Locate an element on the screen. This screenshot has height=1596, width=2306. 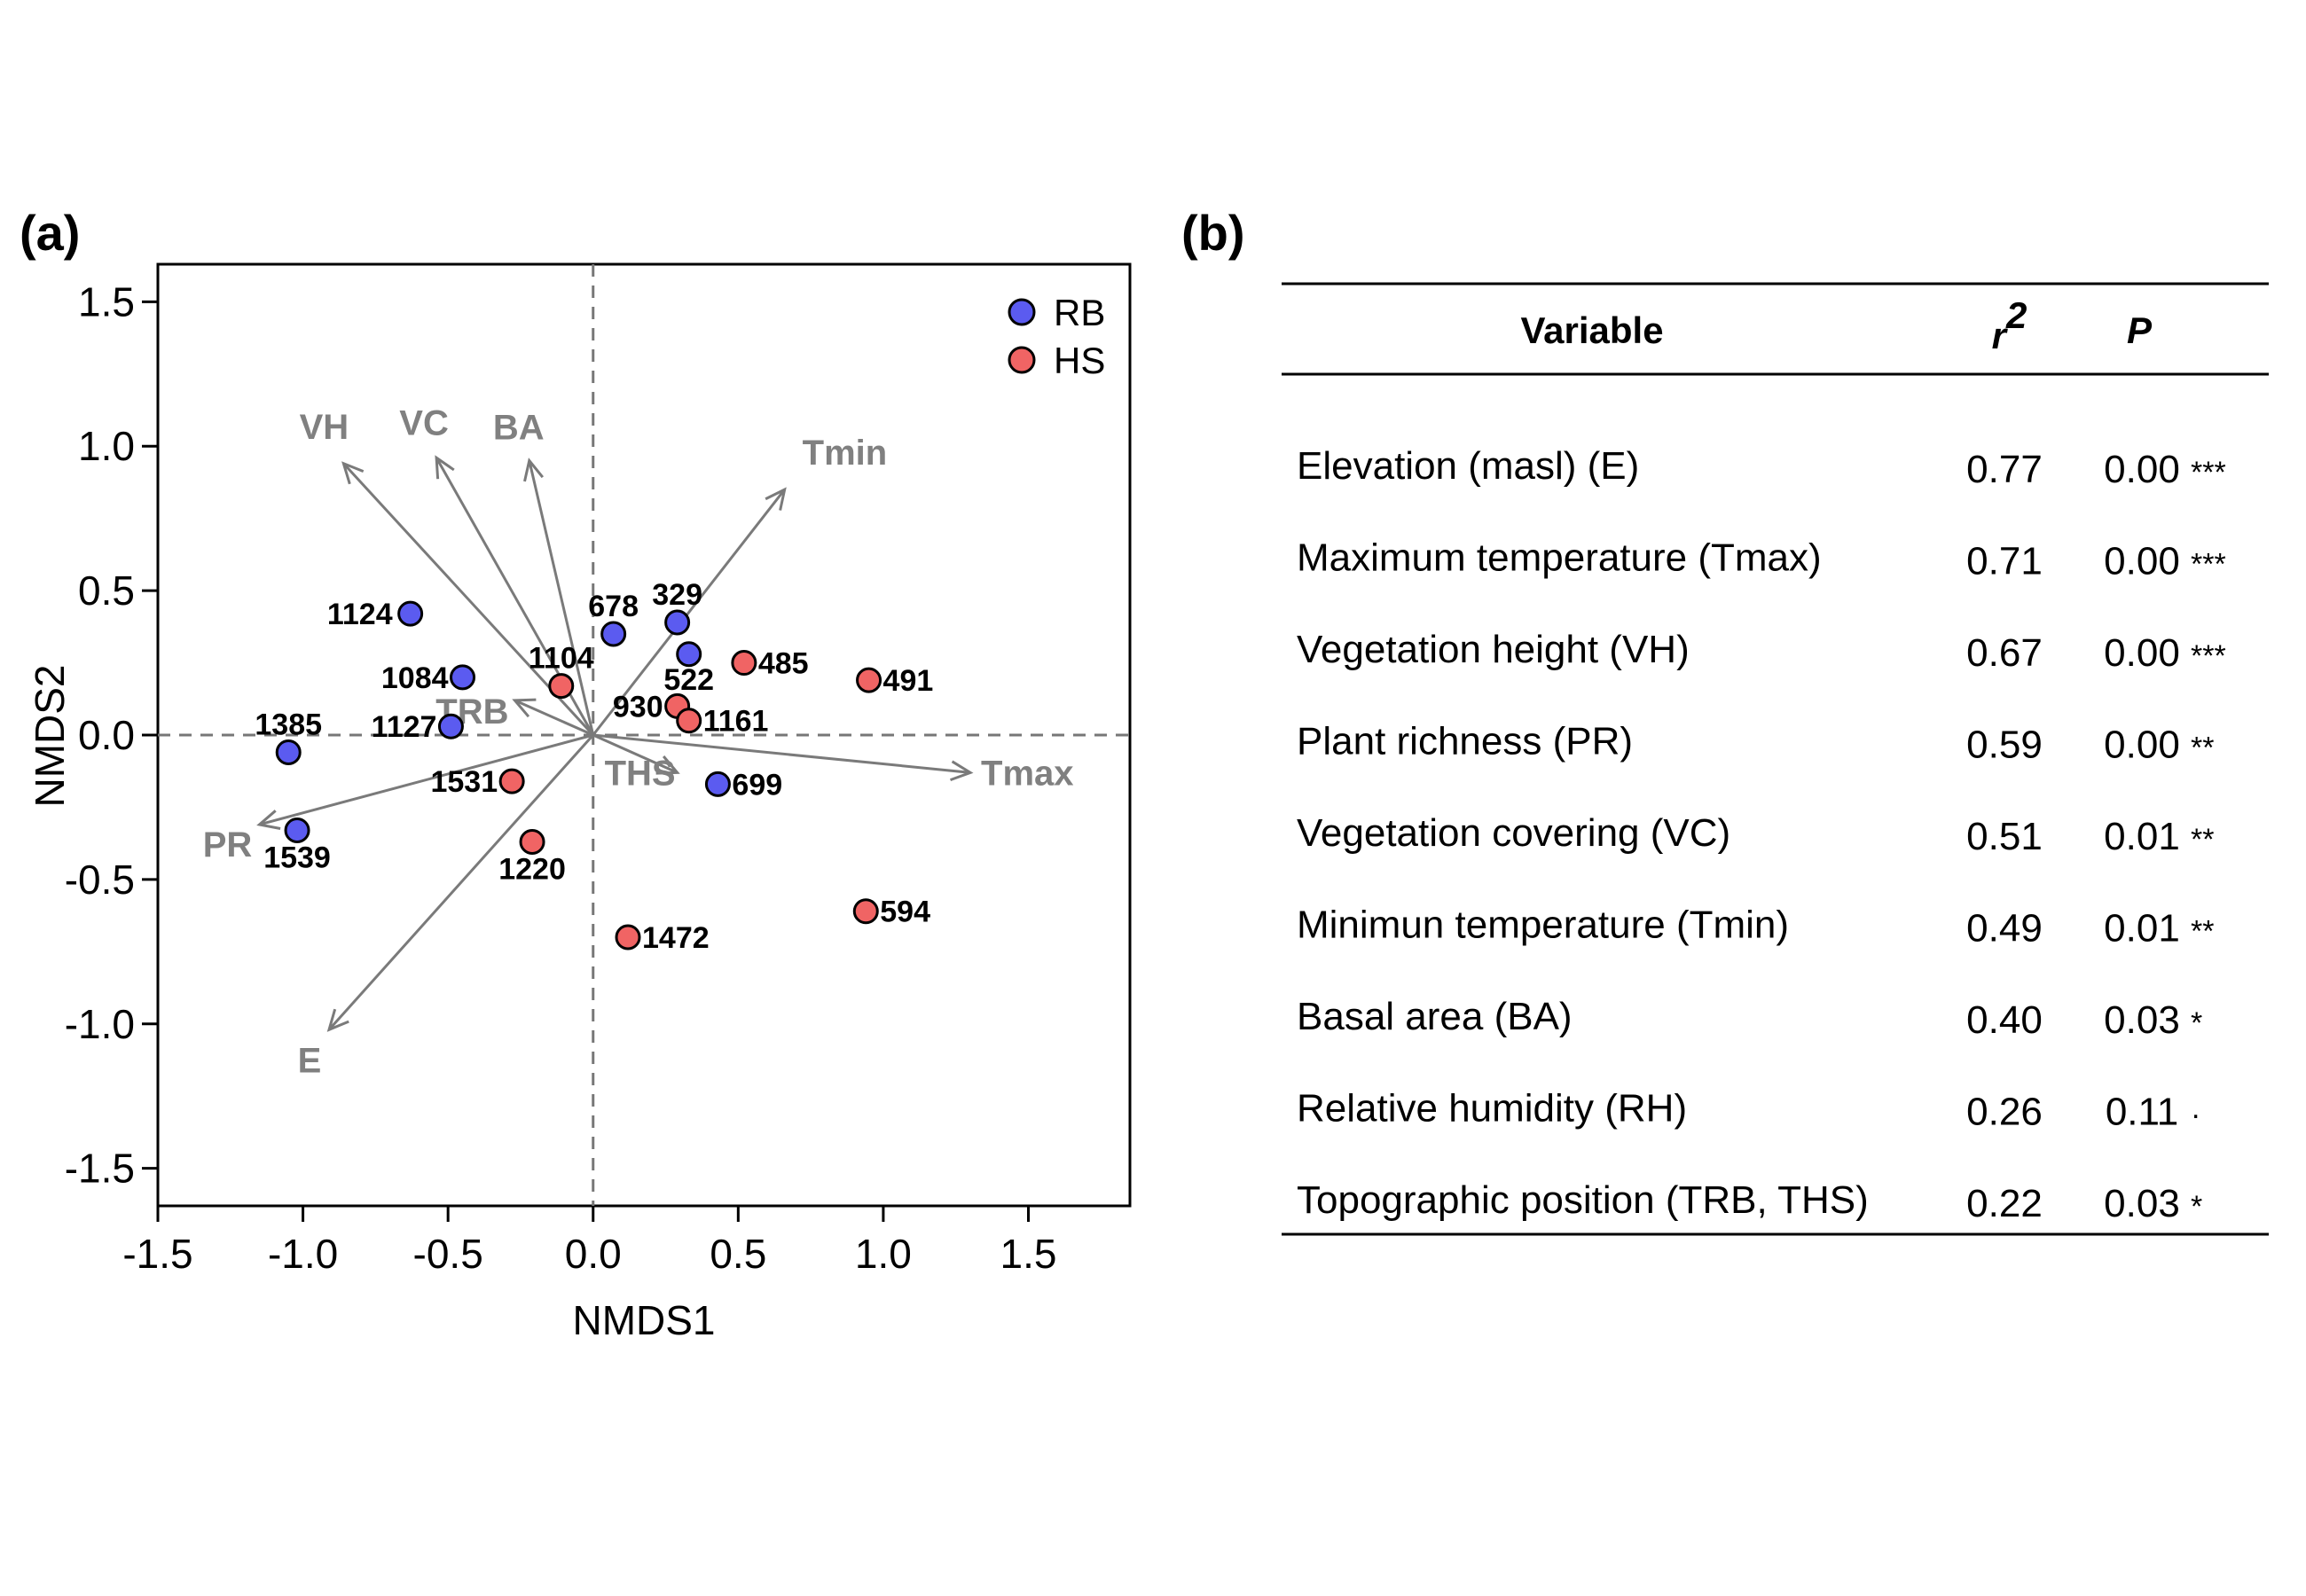
header-r2: r is located at coordinates (2000, 335).